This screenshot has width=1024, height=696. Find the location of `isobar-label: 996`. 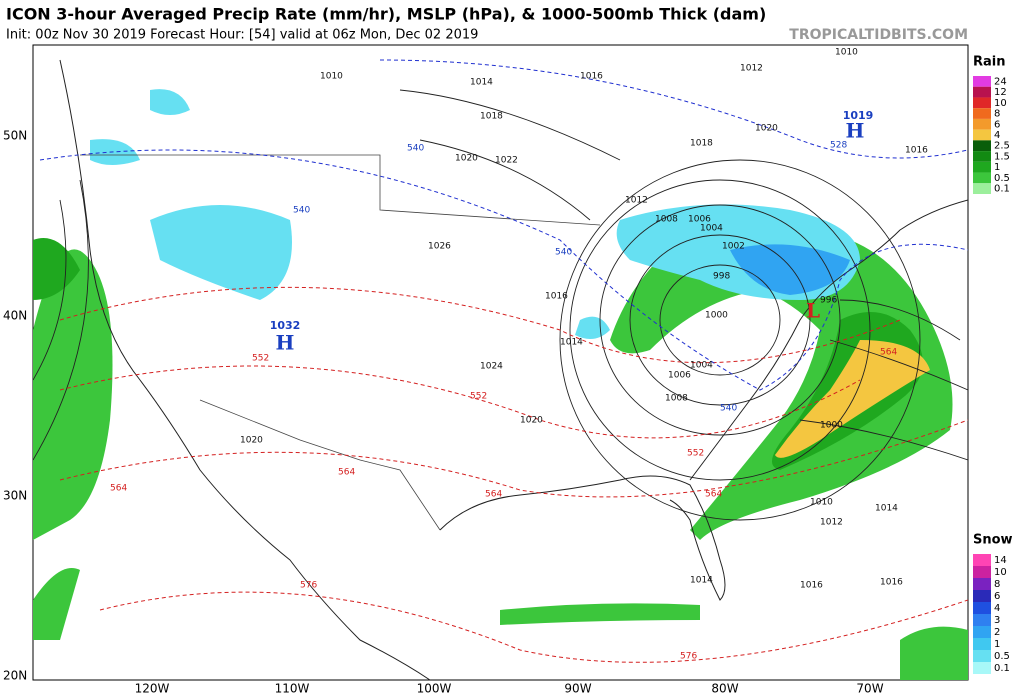

isobar-label: 996 is located at coordinates (828, 301).